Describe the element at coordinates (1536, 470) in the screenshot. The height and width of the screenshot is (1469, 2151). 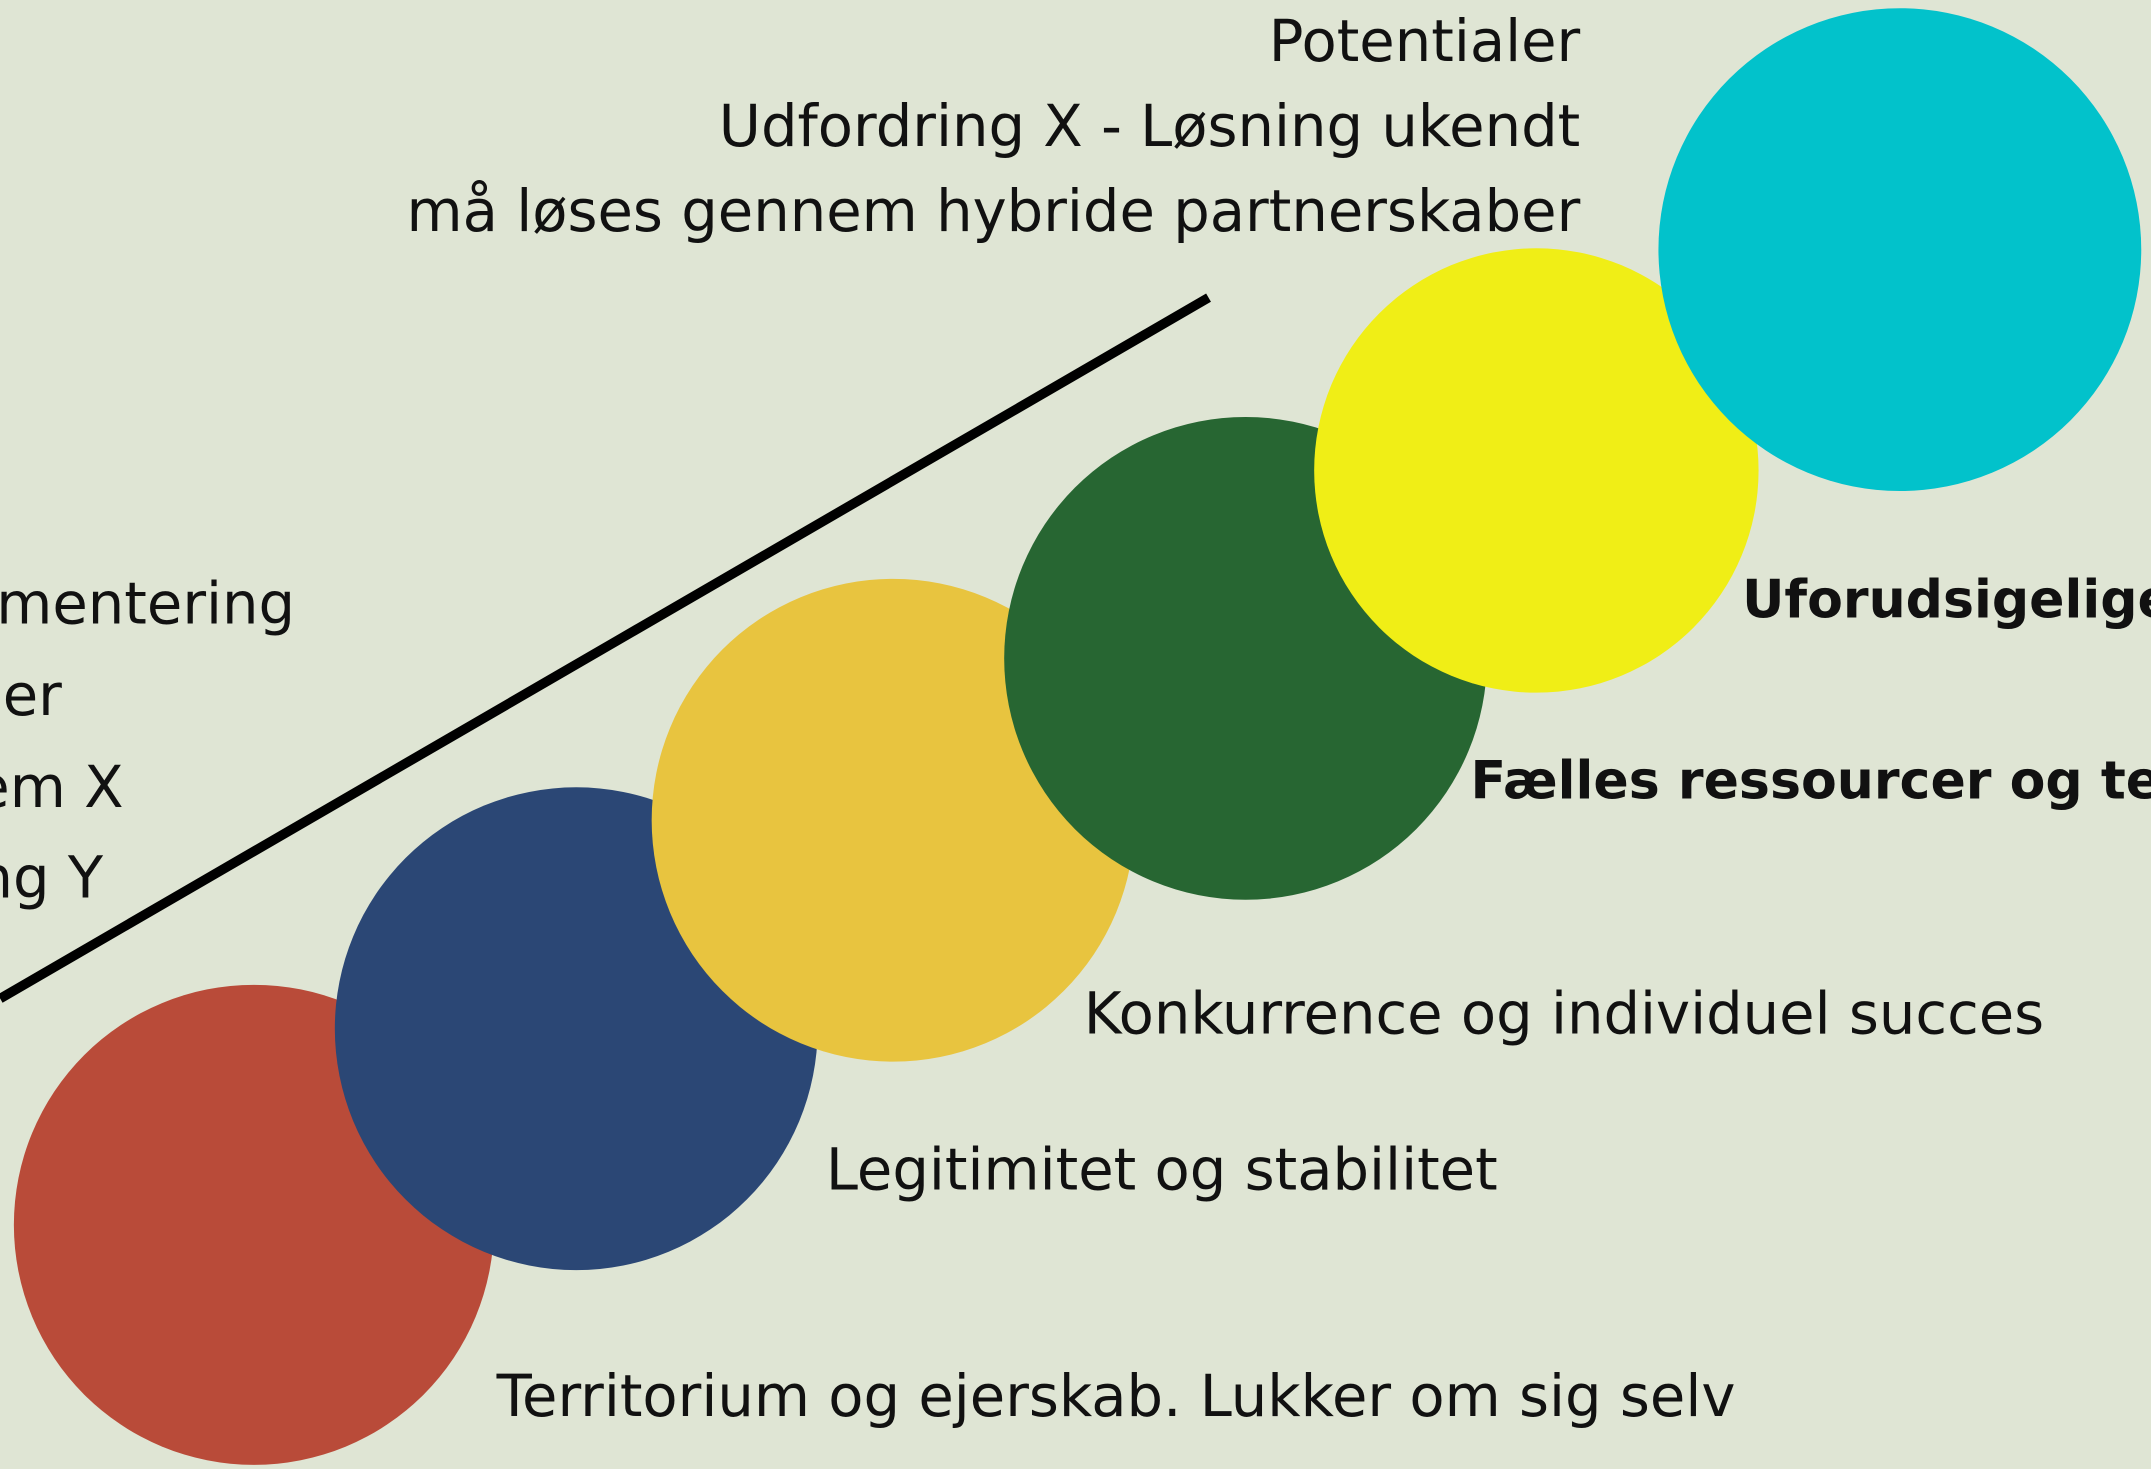
I see `circle-yellow` at that location.